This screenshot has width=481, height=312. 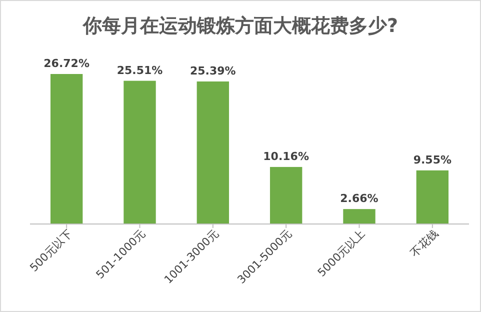 What do you see at coordinates (213, 71) in the screenshot?
I see `data-label: 25.39%` at bounding box center [213, 71].